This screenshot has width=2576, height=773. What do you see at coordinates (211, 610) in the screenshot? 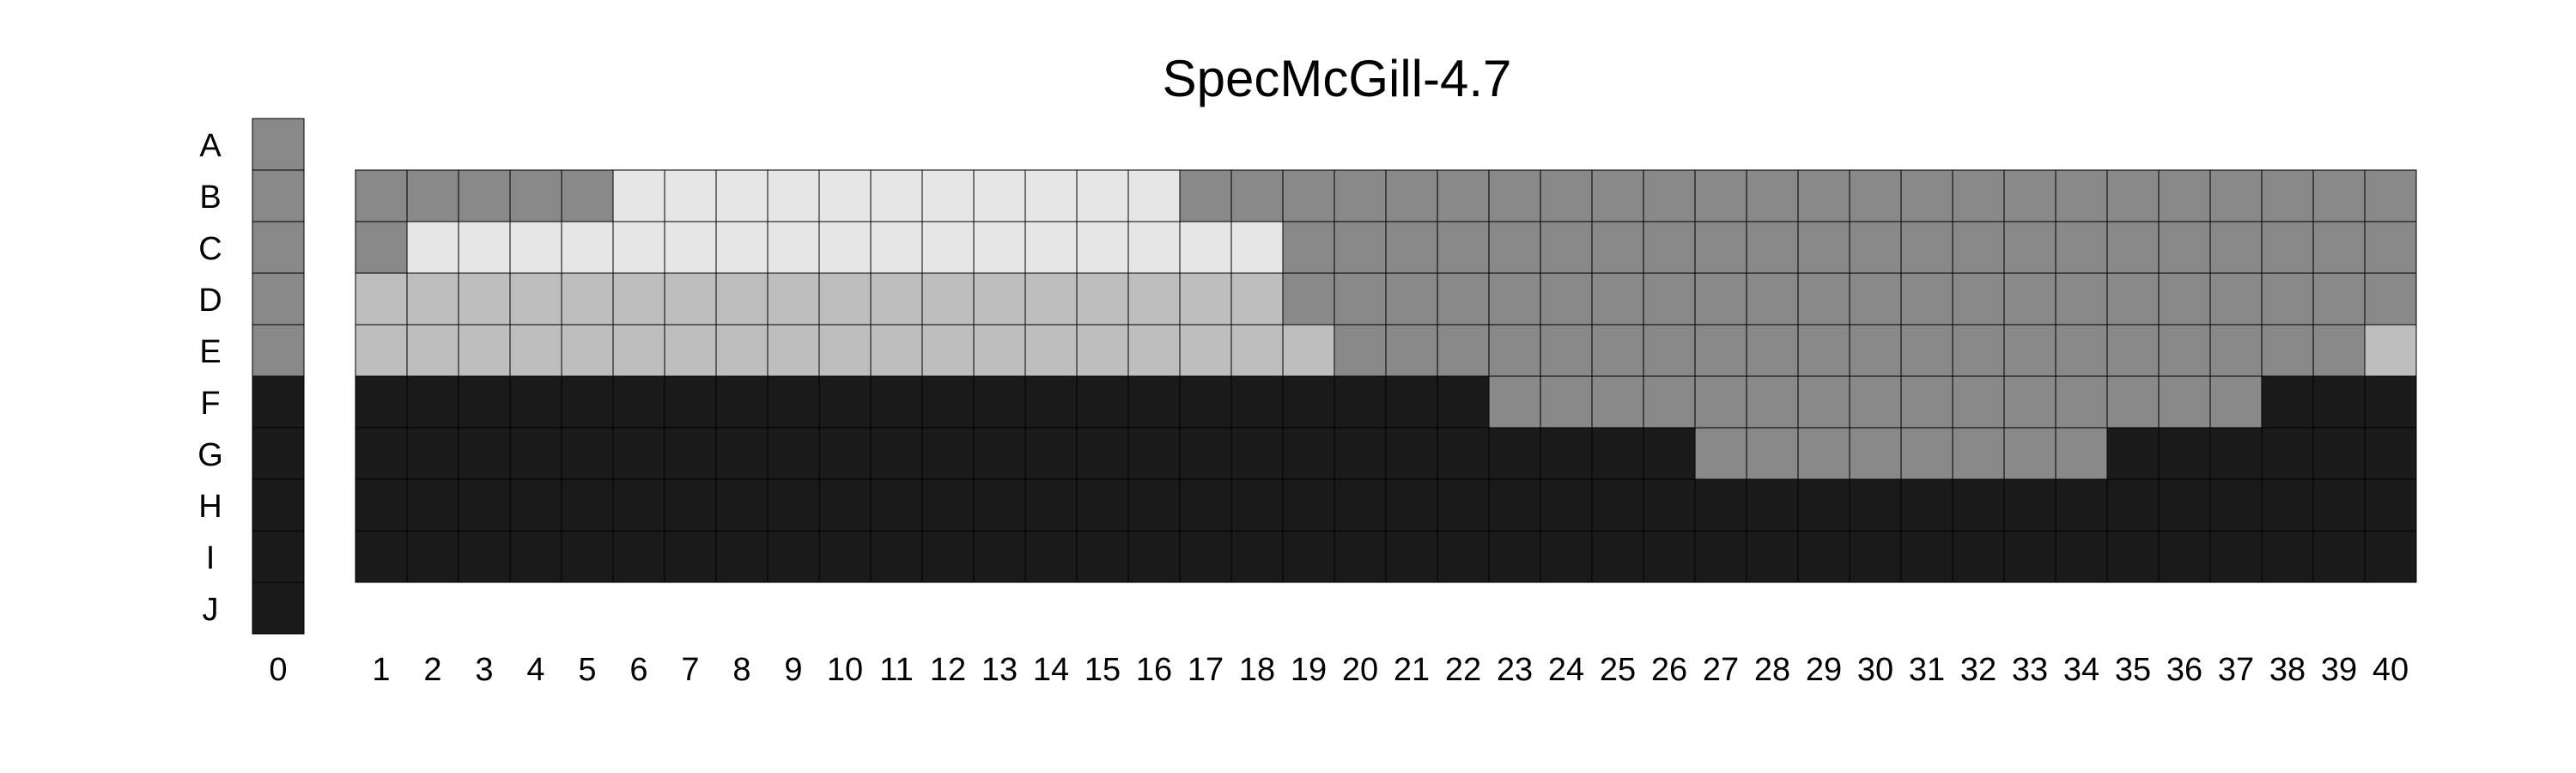
I see `row-label-j: J` at bounding box center [211, 610].